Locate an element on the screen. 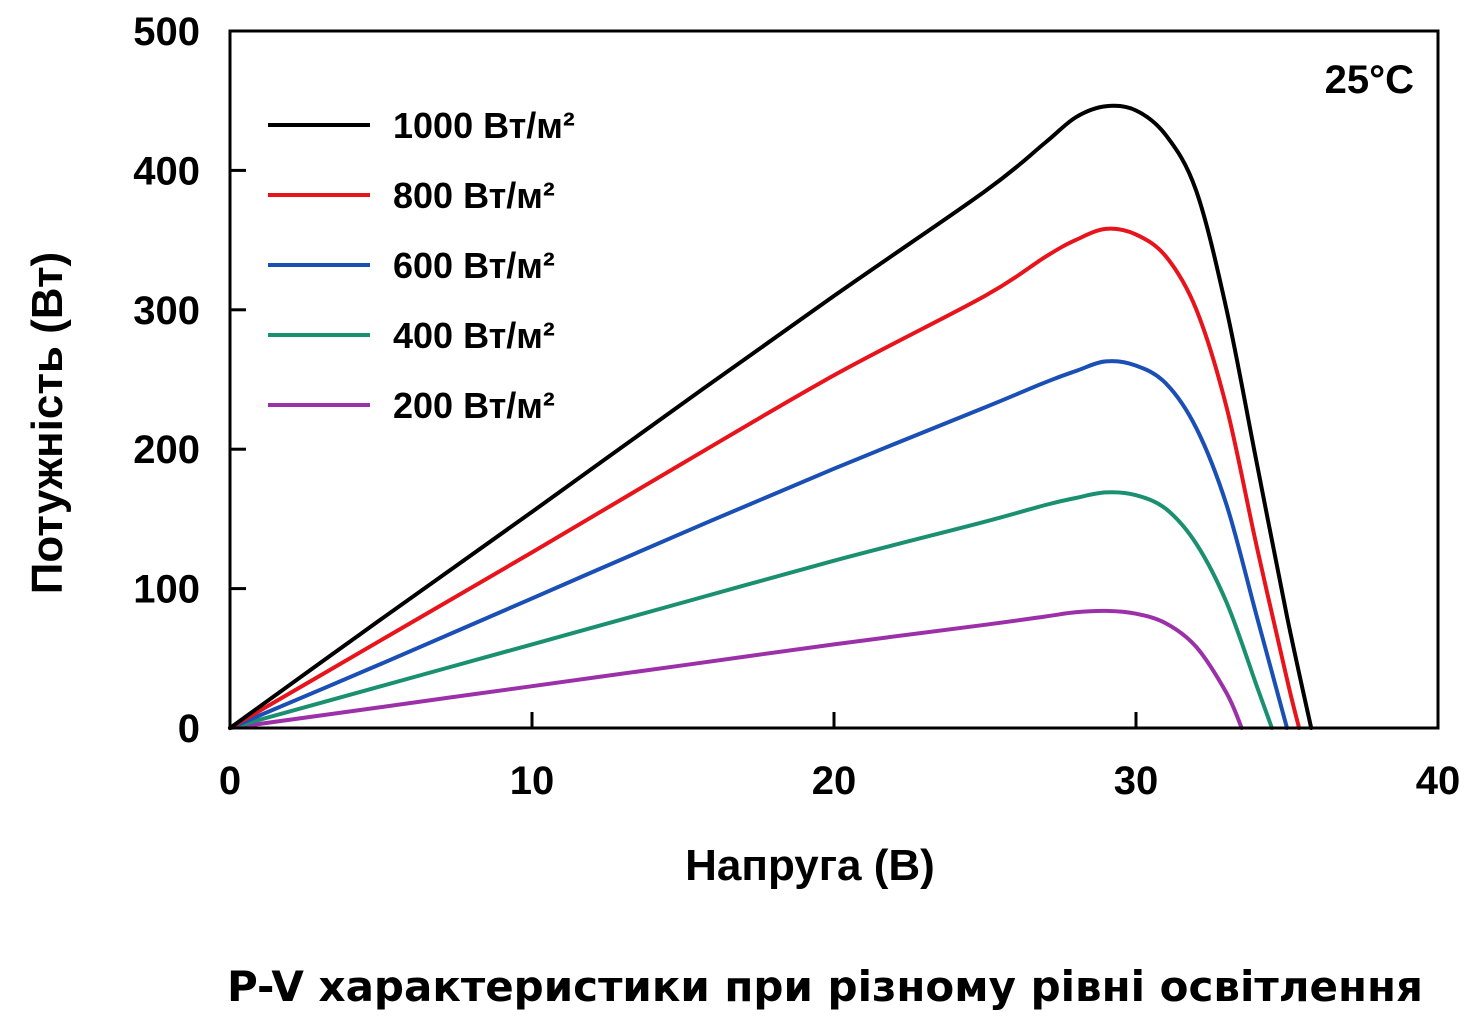 This screenshot has width=1481, height=1028. x-axis-title: Напруга (В) is located at coordinates (810, 865).